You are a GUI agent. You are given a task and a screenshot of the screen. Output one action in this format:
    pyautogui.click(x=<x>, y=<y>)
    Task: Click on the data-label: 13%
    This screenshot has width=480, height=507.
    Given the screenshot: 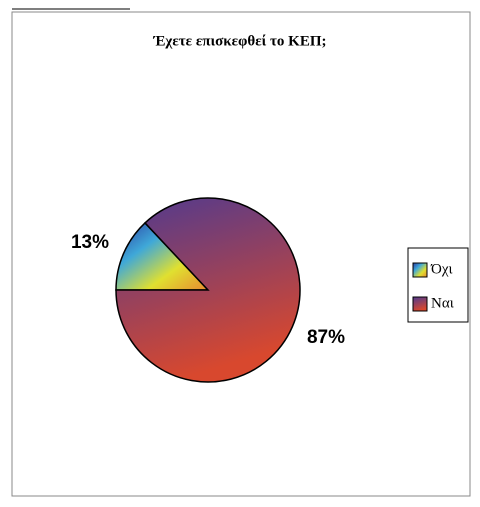 What is the action you would take?
    pyautogui.click(x=90, y=242)
    